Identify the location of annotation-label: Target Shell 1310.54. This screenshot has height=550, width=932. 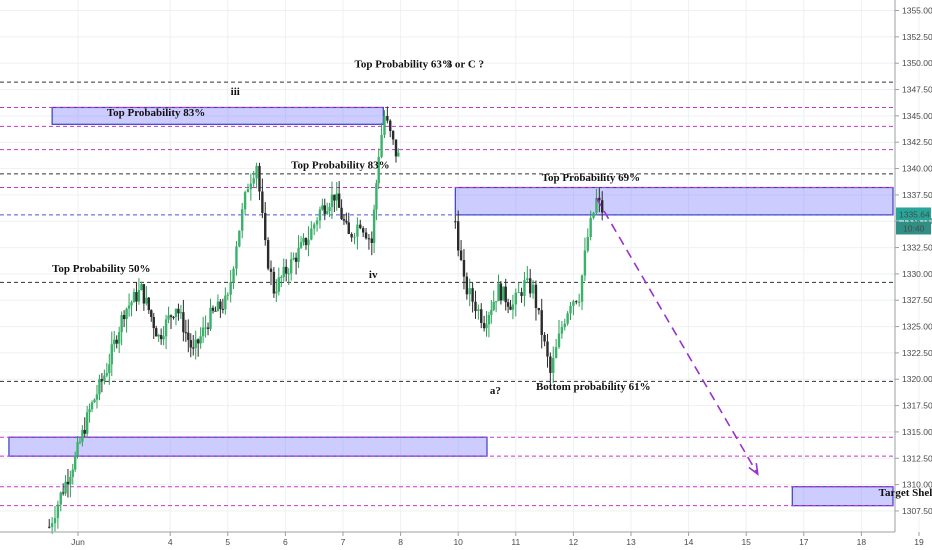
(905, 493).